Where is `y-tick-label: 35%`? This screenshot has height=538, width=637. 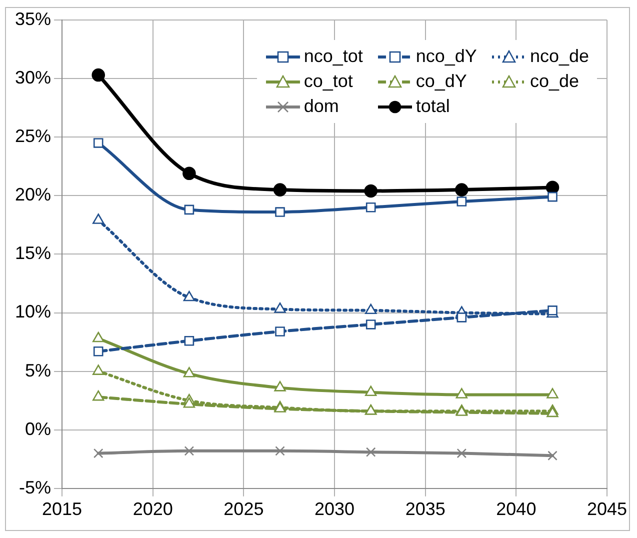 y-tick-label: 35% is located at coordinates (33, 18).